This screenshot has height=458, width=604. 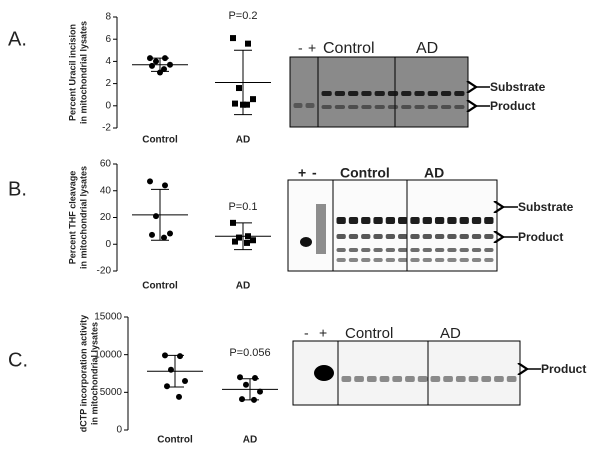 What do you see at coordinates (243, 140) in the screenshot?
I see `x-tick-label: AD` at bounding box center [243, 140].